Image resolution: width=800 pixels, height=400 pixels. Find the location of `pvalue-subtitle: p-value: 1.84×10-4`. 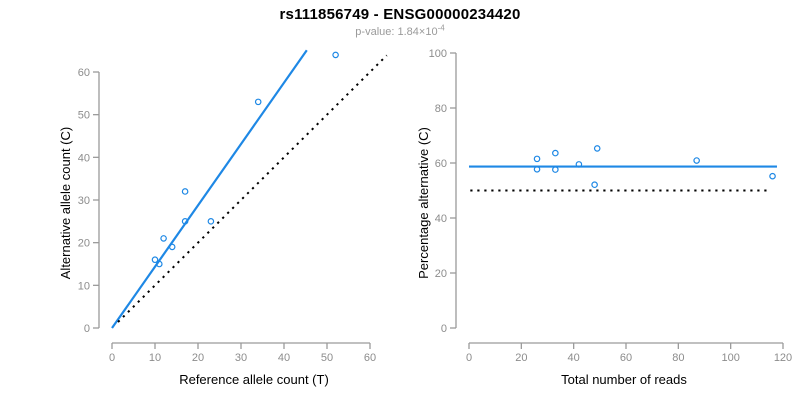

pvalue-subtitle: p-value: 1.84×10-4 is located at coordinates (400, 30).